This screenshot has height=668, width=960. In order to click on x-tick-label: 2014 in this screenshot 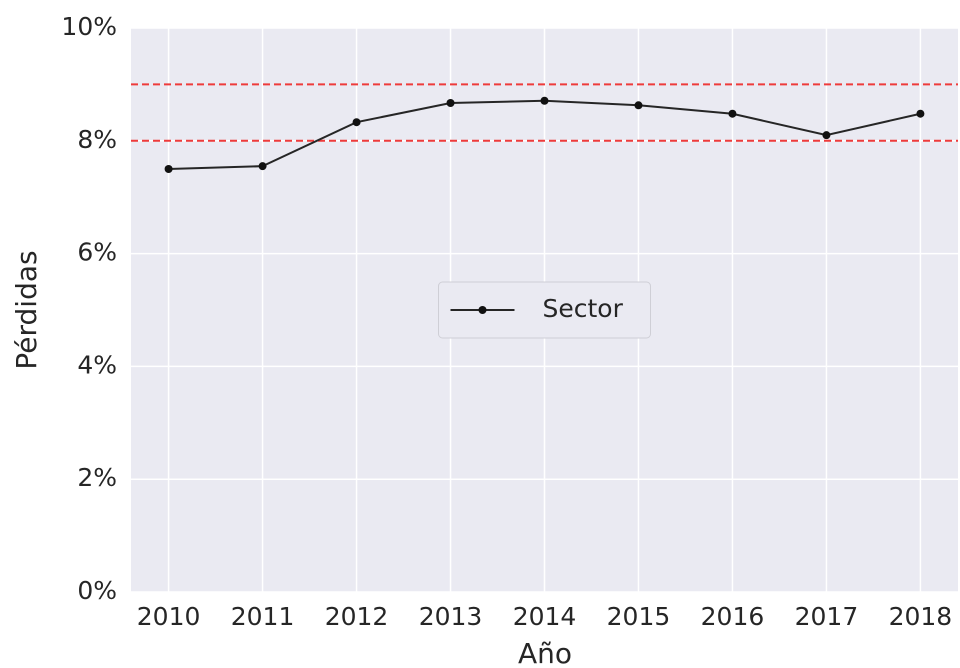, I will do `click(545, 616)`.